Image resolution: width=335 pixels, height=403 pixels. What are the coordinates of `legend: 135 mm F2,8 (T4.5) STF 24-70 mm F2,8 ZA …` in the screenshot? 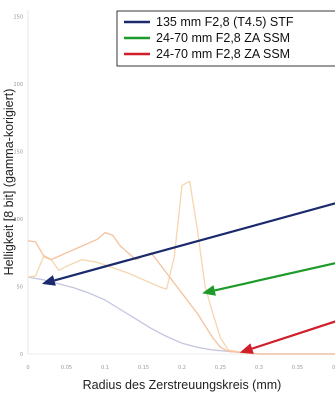 It's located at (225, 38).